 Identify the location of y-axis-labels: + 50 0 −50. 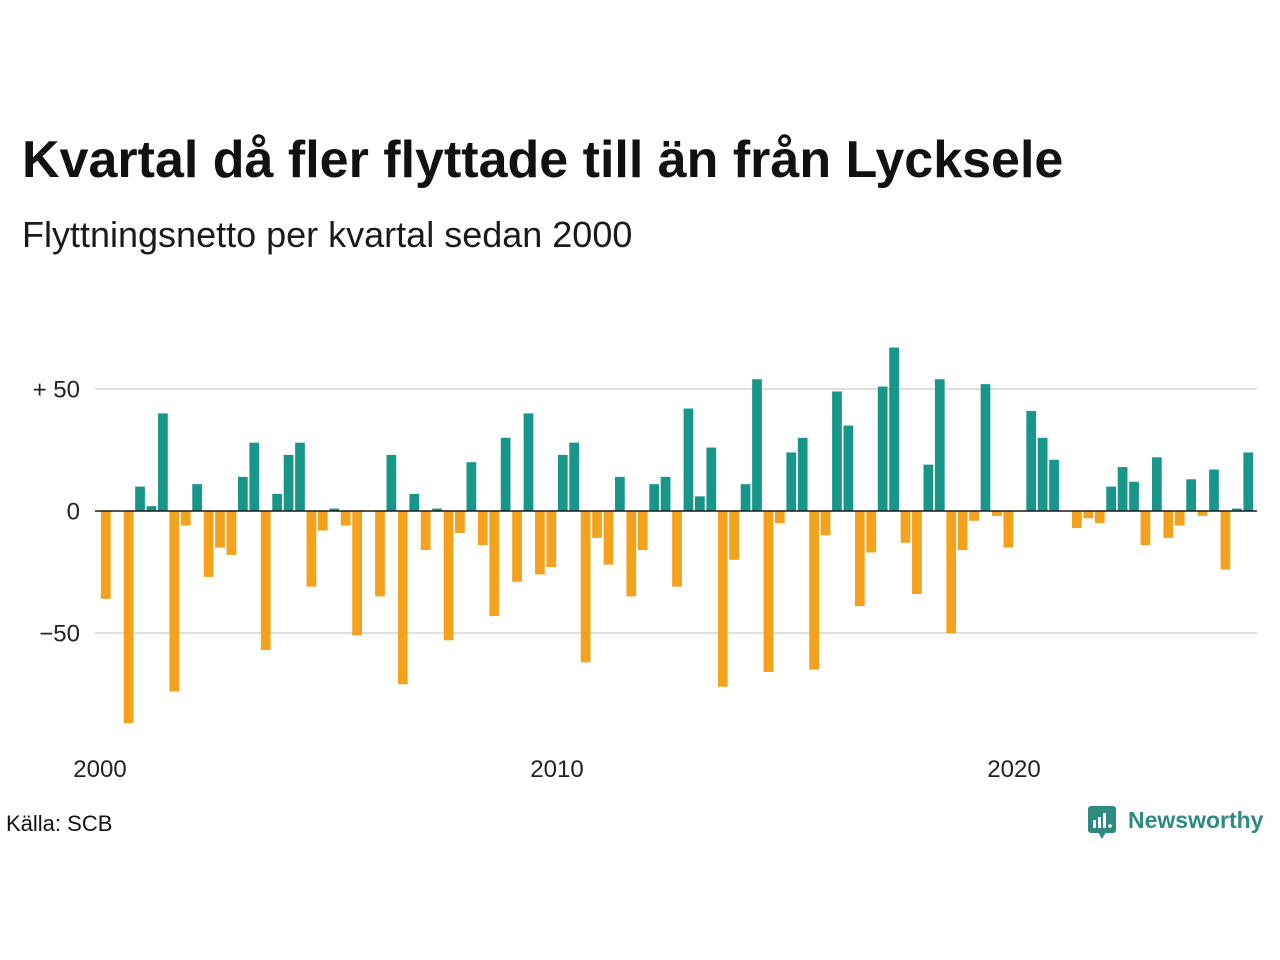
(56, 512).